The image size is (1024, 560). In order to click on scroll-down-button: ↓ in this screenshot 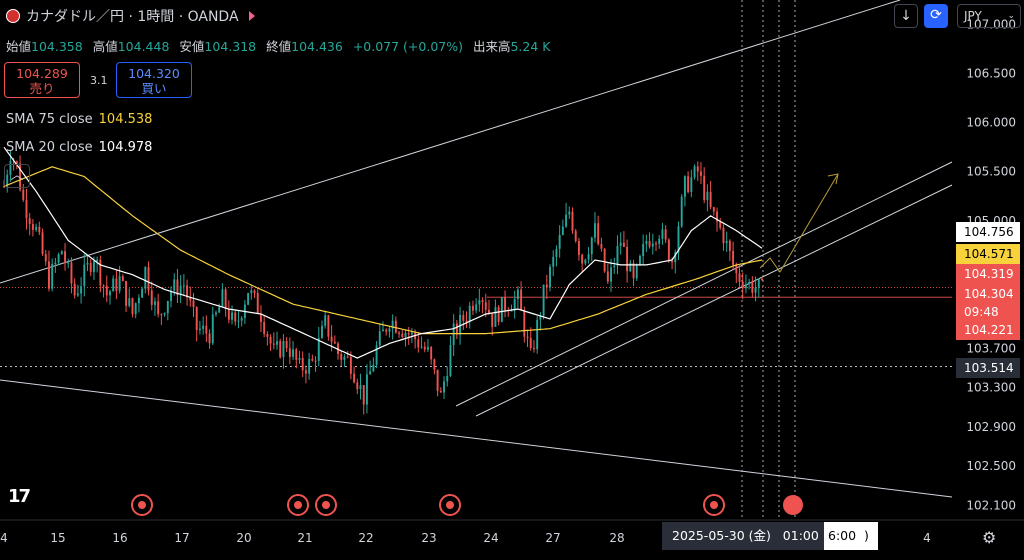, I will do `click(906, 16)`.